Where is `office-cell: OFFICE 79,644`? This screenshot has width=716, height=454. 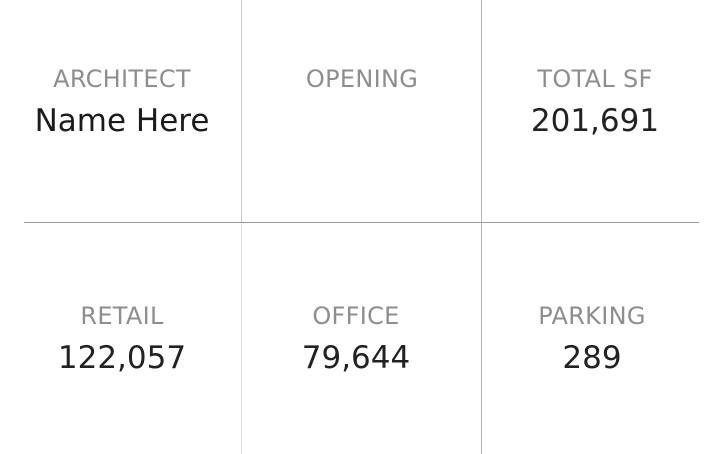
office-cell: OFFICE 79,644 is located at coordinates (356, 339).